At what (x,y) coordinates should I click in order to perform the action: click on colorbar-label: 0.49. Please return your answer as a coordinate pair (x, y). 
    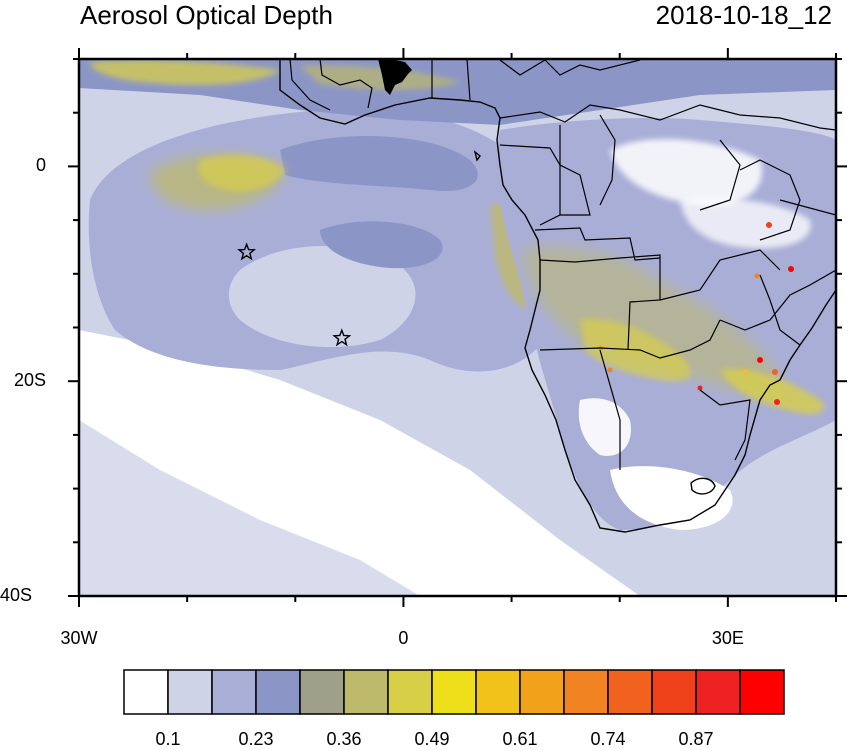
    Looking at the image, I should click on (432, 739).